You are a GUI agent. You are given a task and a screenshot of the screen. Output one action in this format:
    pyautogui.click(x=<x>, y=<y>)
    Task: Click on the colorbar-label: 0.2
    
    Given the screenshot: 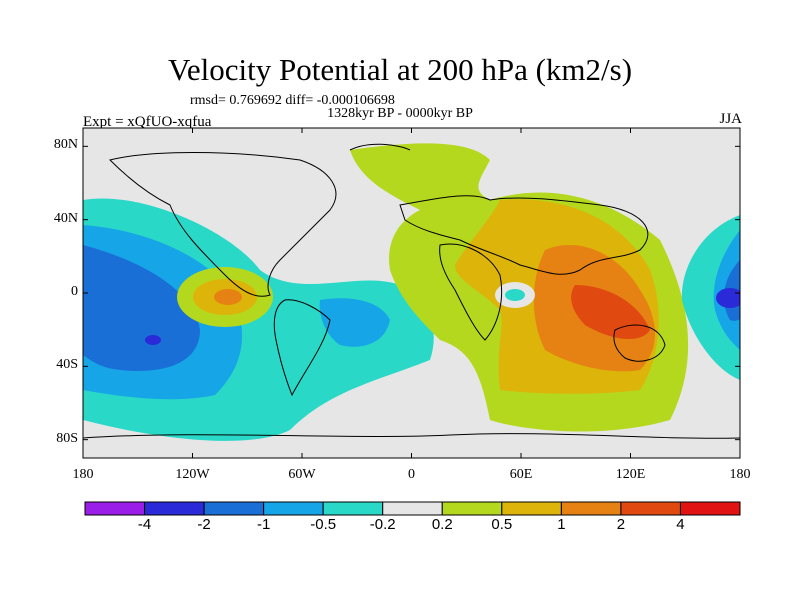 What is the action you would take?
    pyautogui.click(x=442, y=524)
    